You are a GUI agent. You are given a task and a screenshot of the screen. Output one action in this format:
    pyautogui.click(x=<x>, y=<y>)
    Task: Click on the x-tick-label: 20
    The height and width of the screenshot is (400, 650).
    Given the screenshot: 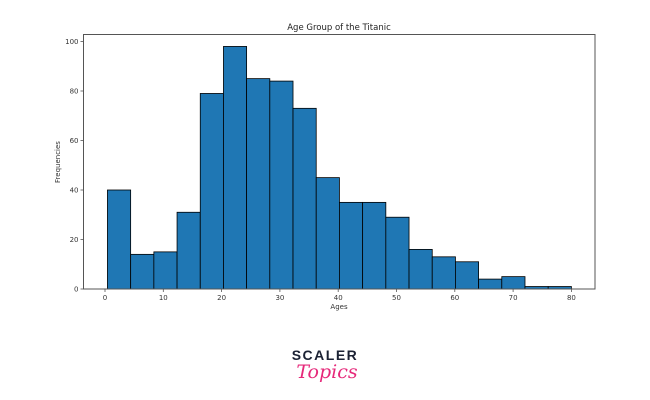 What is the action you would take?
    pyautogui.click(x=221, y=298)
    